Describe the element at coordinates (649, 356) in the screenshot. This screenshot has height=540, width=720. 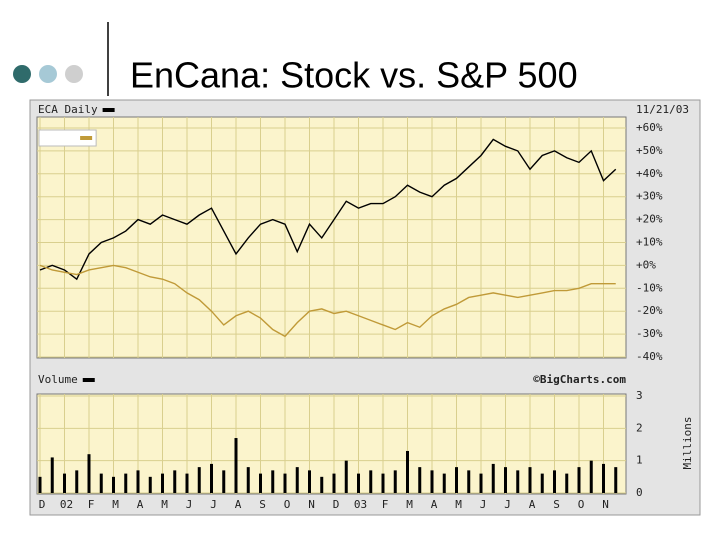
I see `y-tick-label: -40%` at that location.